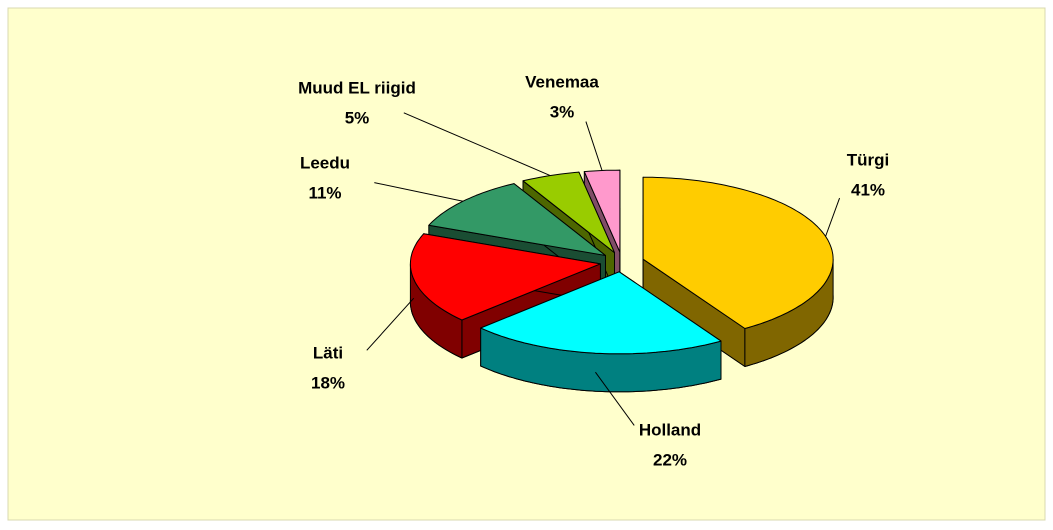 This screenshot has height=530, width=1053. What do you see at coordinates (868, 189) in the screenshot?
I see `slice-value-label: 41%` at bounding box center [868, 189].